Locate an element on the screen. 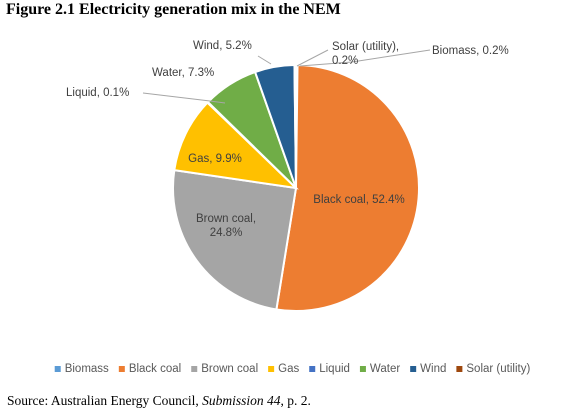 The image size is (585, 416). legend-label-black-coal: Black coal is located at coordinates (155, 369).